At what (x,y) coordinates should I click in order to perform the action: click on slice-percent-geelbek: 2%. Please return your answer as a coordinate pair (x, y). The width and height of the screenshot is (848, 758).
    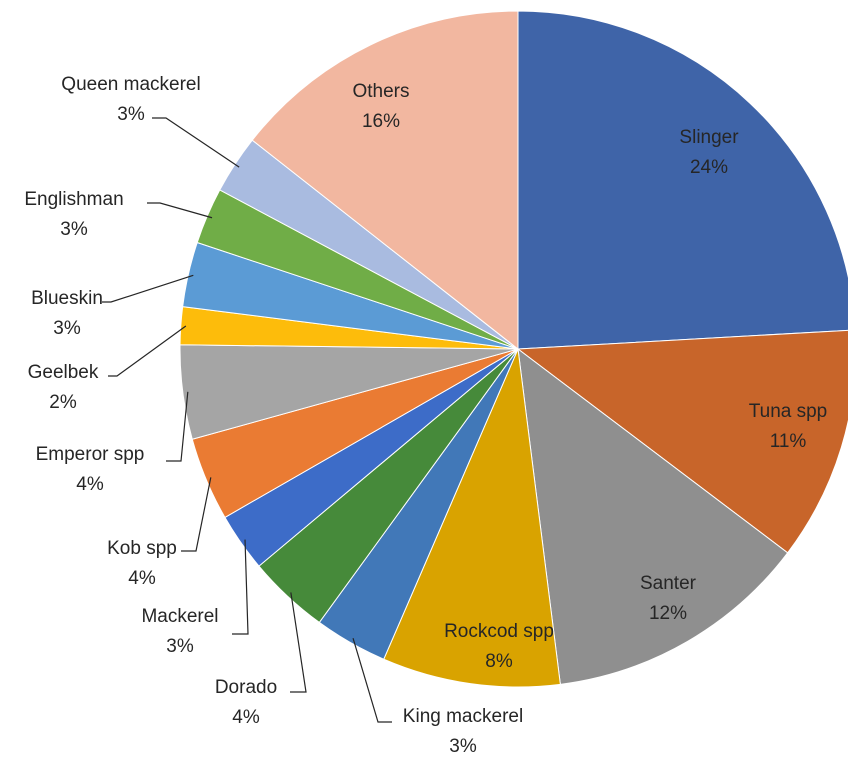
    Looking at the image, I should click on (63, 402).